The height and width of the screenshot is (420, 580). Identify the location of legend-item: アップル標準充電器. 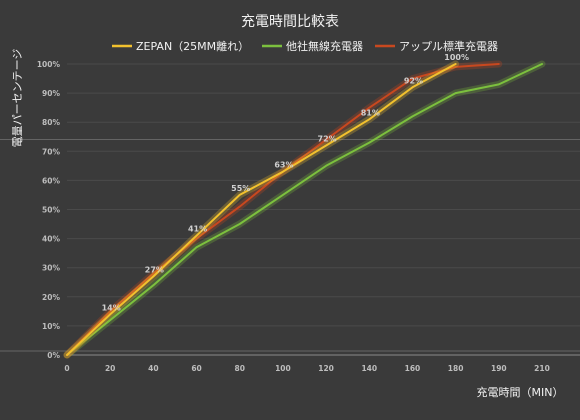
(436, 46).